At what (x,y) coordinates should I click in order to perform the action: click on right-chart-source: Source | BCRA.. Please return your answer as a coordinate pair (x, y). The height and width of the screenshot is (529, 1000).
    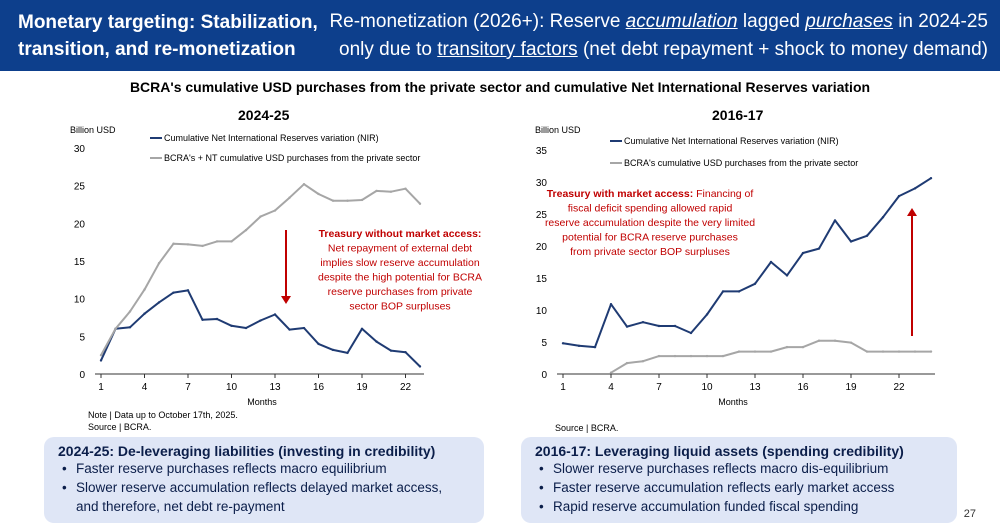
    Looking at the image, I should click on (586, 428).